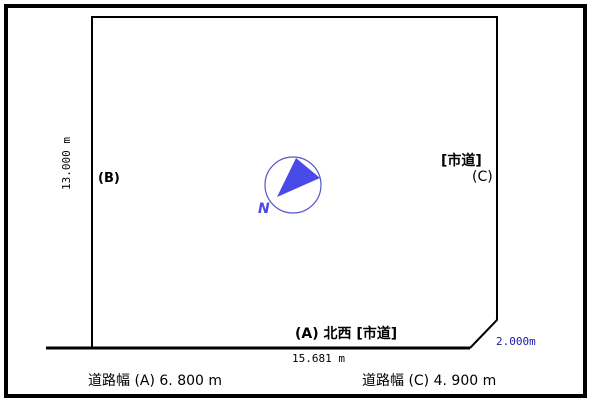 The image size is (591, 402). Describe the element at coordinates (318, 358) in the screenshot. I see `bottom-frontage-dimension: 15.681 m` at that location.